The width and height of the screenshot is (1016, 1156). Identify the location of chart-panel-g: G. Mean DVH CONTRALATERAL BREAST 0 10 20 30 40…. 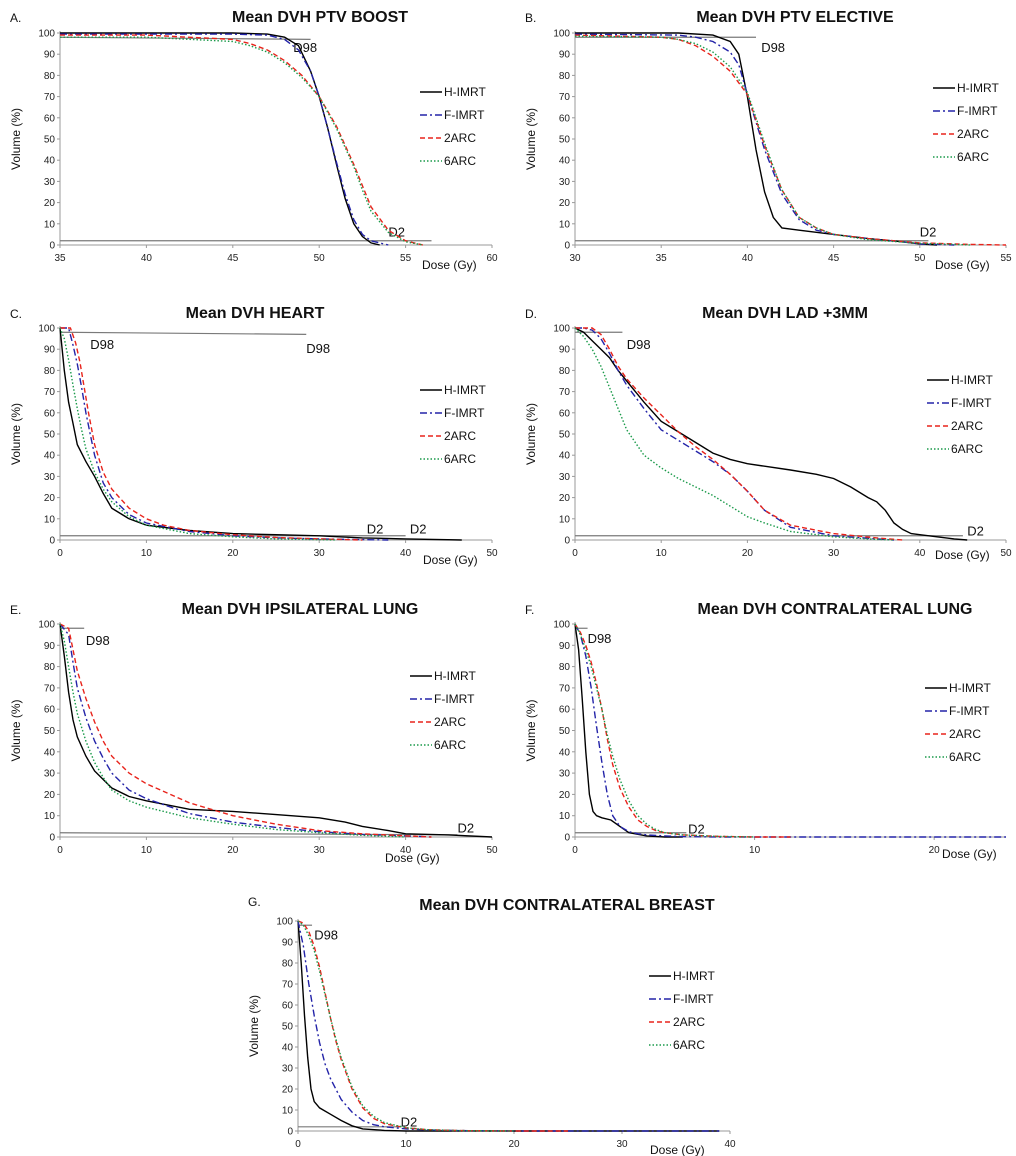
(491, 1025).